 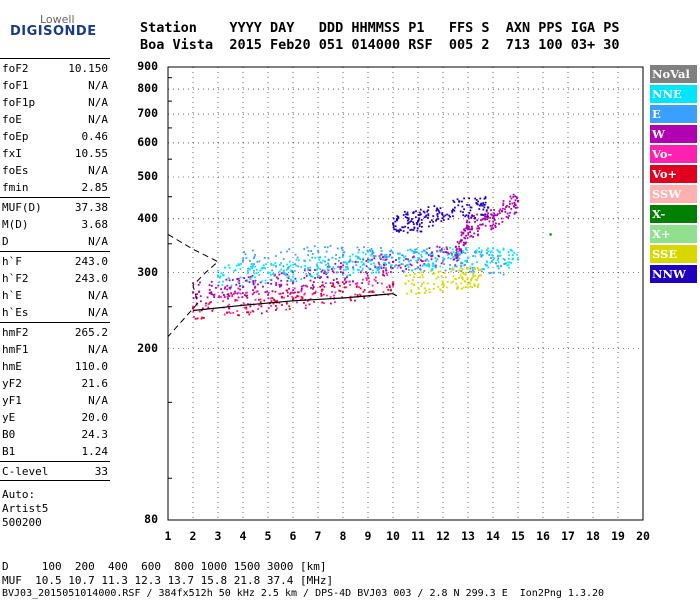 I want to click on param-value: 24.3, so click(x=95, y=434).